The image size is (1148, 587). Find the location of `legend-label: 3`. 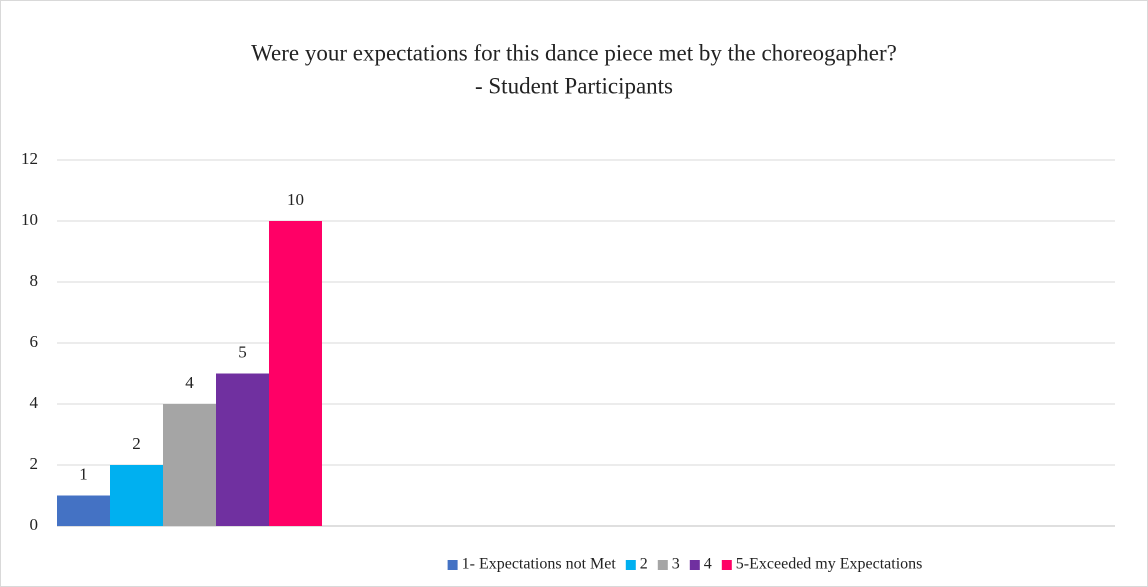

legend-label: 3 is located at coordinates (676, 564).